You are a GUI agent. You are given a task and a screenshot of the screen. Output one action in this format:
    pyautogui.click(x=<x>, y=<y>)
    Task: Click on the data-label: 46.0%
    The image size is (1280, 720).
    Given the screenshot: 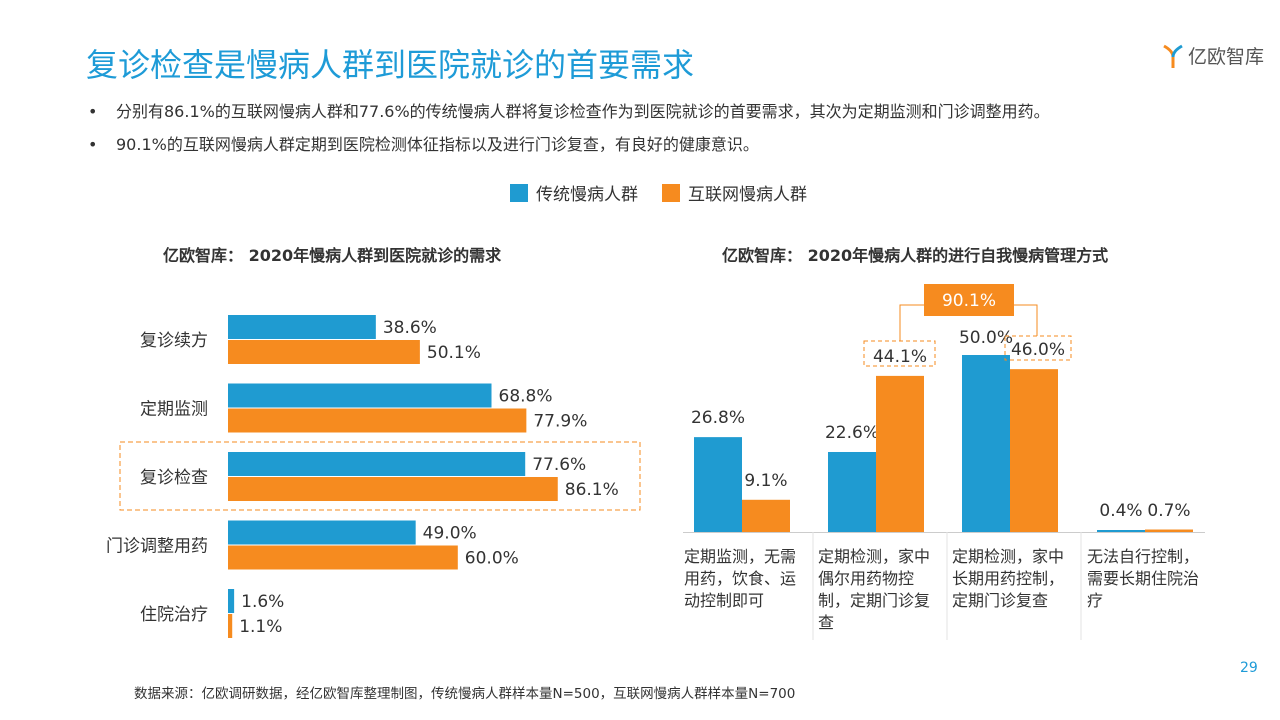 What is the action you would take?
    pyautogui.click(x=1038, y=350)
    